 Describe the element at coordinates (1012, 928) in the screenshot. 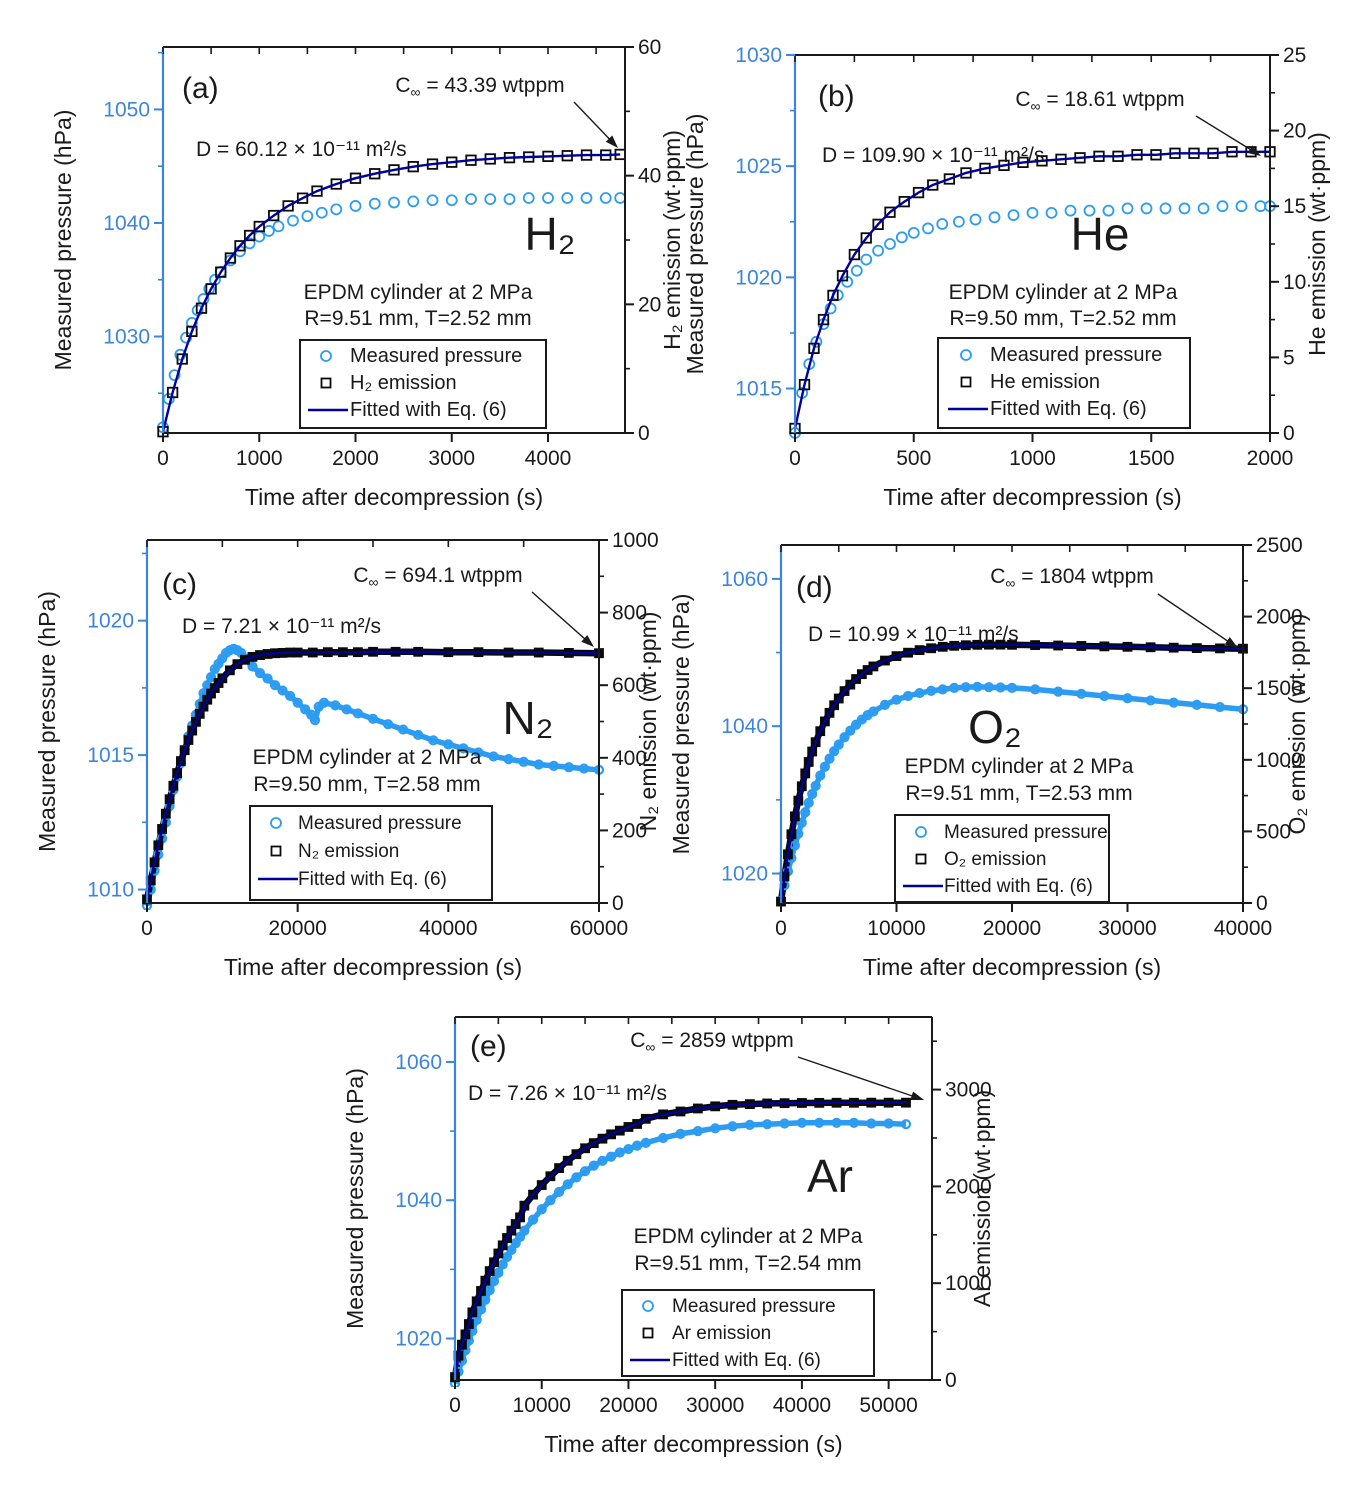

I see `x-tick-label: 20000` at that location.